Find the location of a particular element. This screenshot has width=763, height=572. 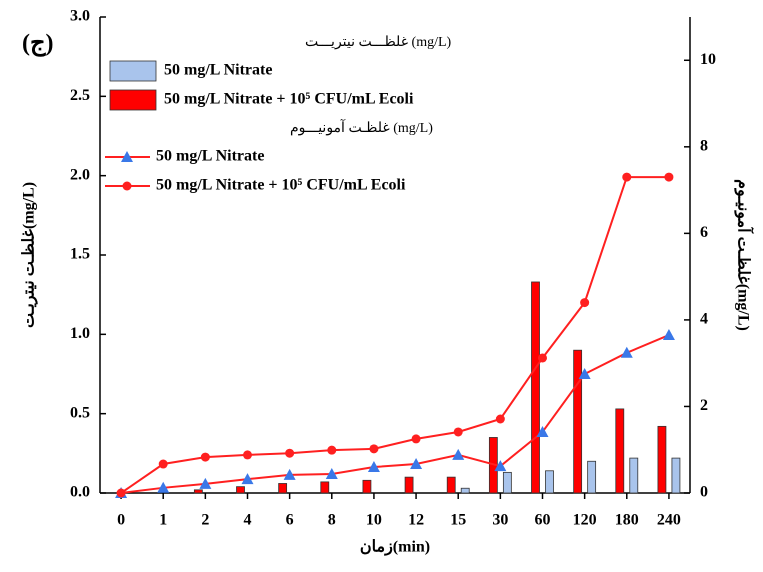

x-tick-label: 10 is located at coordinates (374, 520).